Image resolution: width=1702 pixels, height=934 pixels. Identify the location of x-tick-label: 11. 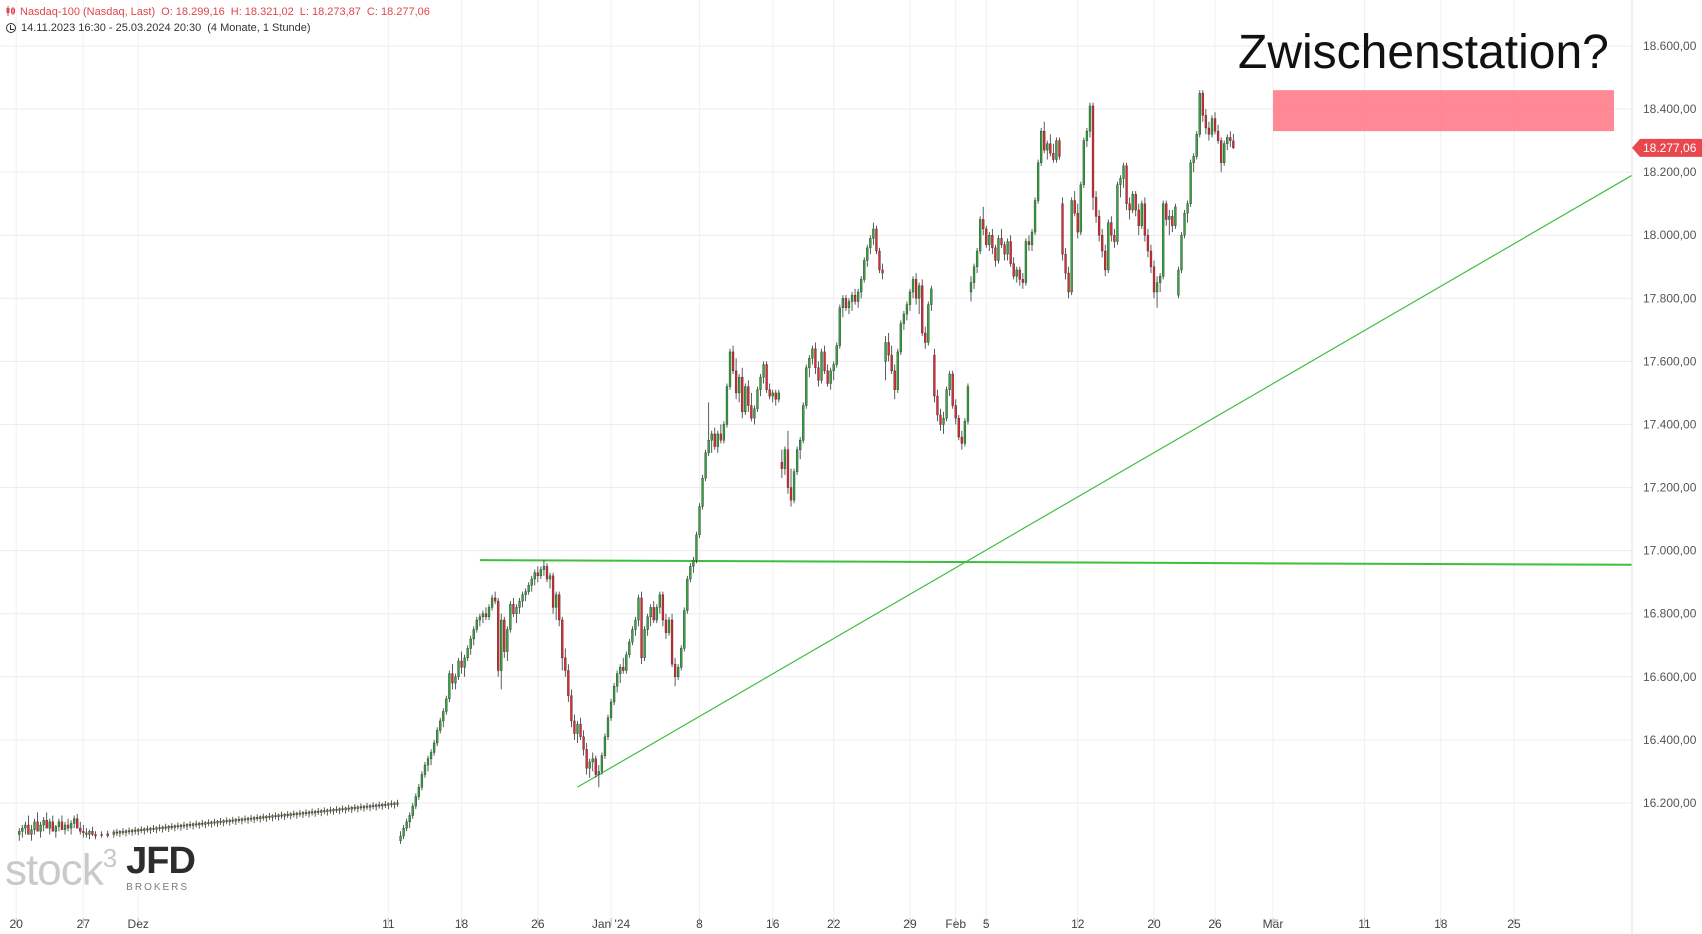
(388, 924).